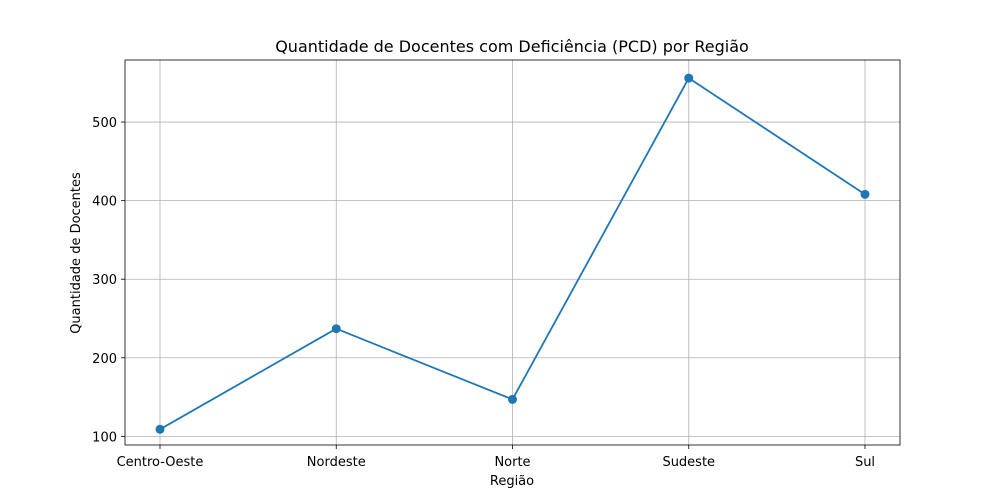  I want to click on y-axis-label: Quantidade de Docentes, so click(76, 253).